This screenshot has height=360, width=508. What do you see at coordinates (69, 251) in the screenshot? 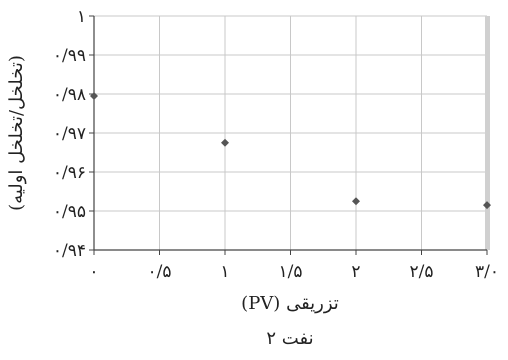
I see `y-tick-label-0: ۰/۹۴` at bounding box center [69, 251].